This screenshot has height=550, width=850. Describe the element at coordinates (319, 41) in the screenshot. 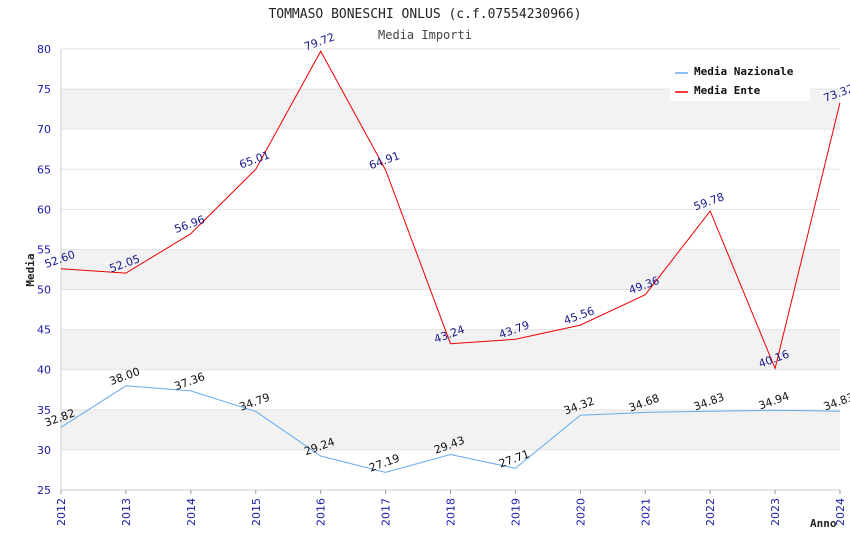

I see `data-label: 79.72` at that location.